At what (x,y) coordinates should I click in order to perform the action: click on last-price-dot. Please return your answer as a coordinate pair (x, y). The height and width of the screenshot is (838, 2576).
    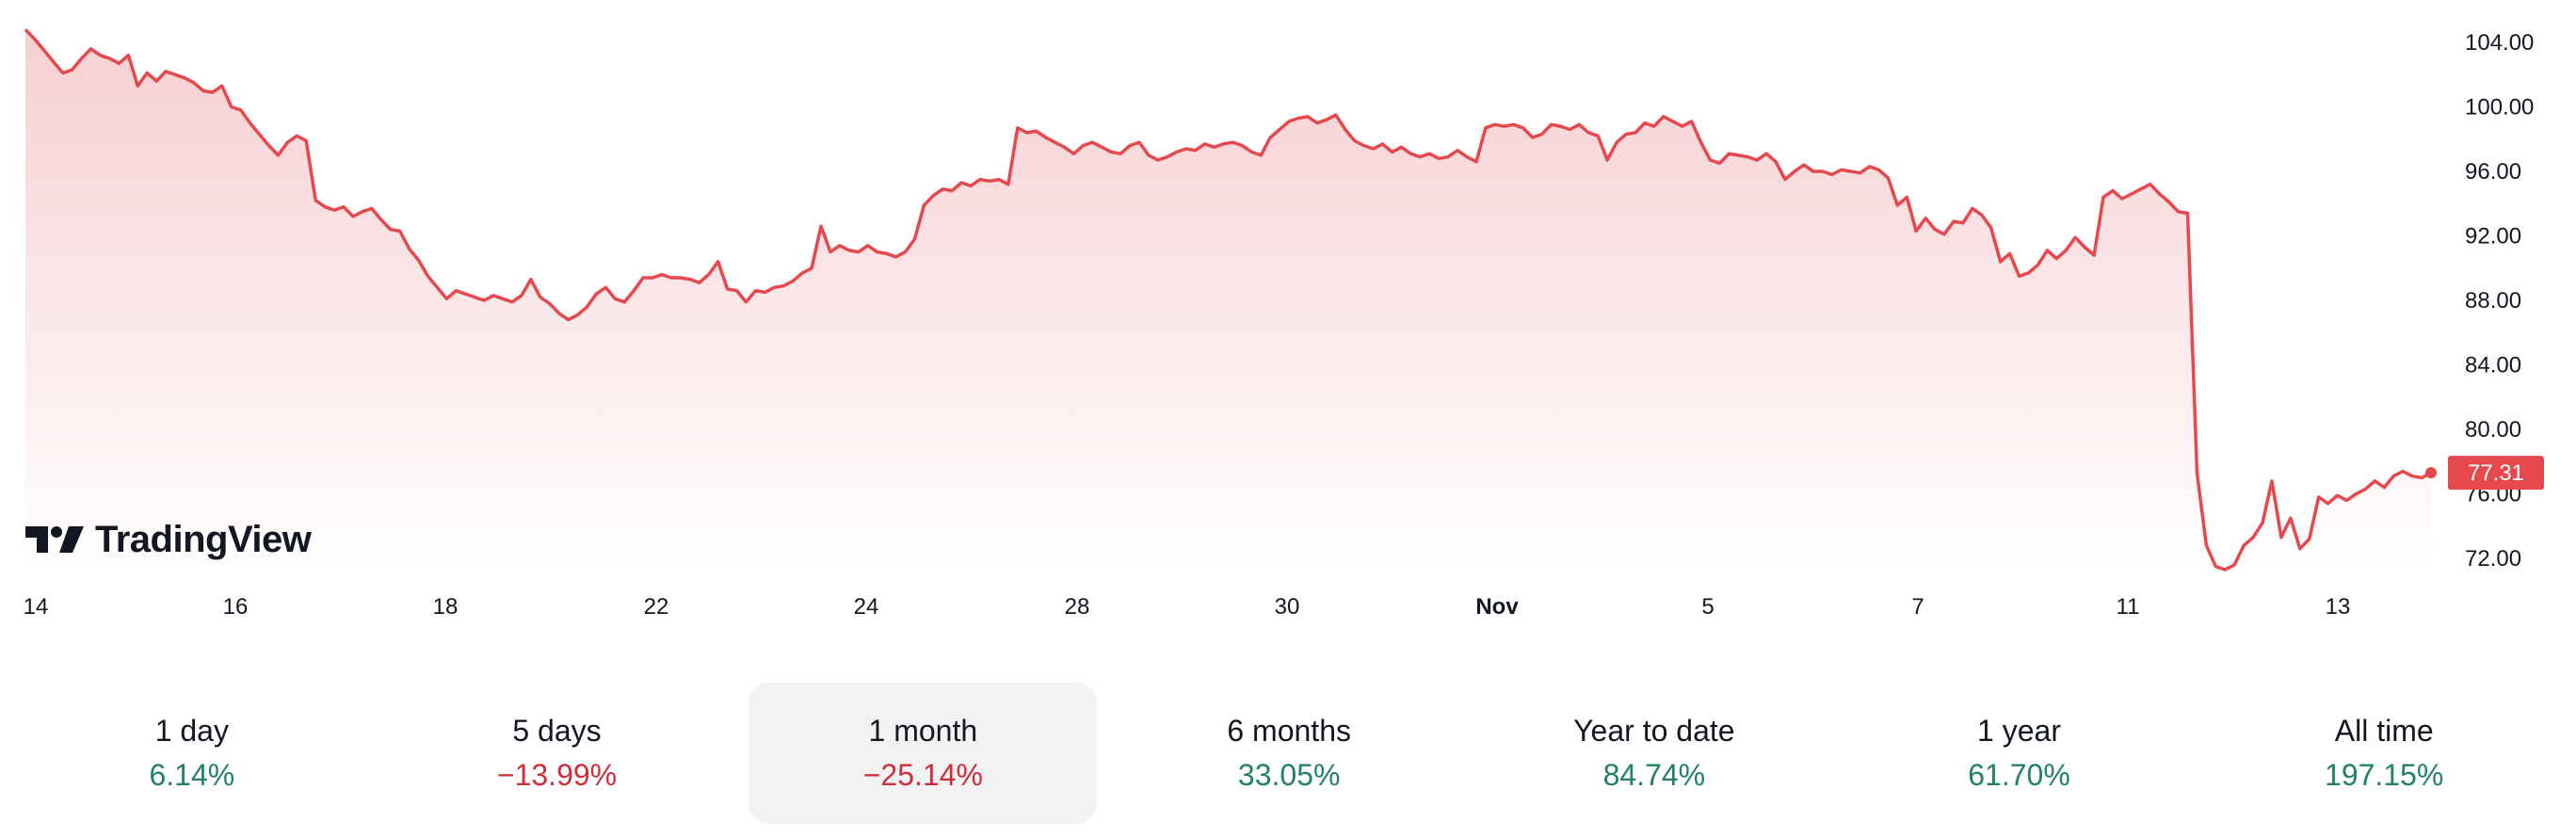
    Looking at the image, I should click on (2431, 473).